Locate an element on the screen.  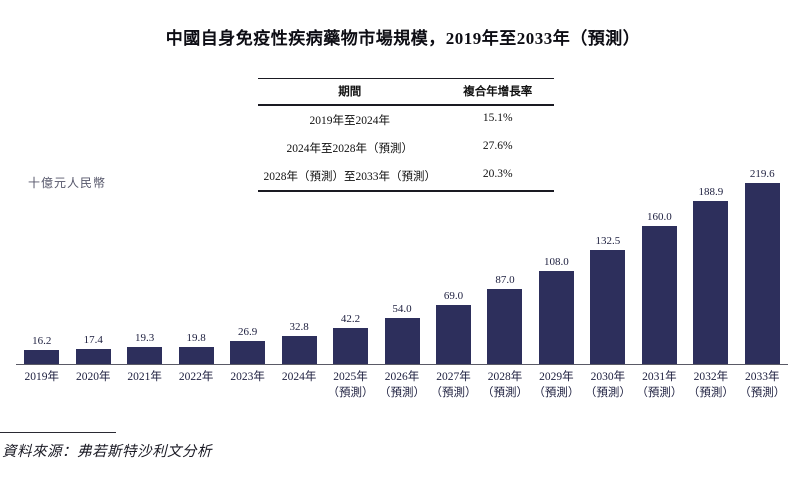
cagr-period-cell: 2028年（預測）至2033年（預測） is located at coordinates (350, 177).